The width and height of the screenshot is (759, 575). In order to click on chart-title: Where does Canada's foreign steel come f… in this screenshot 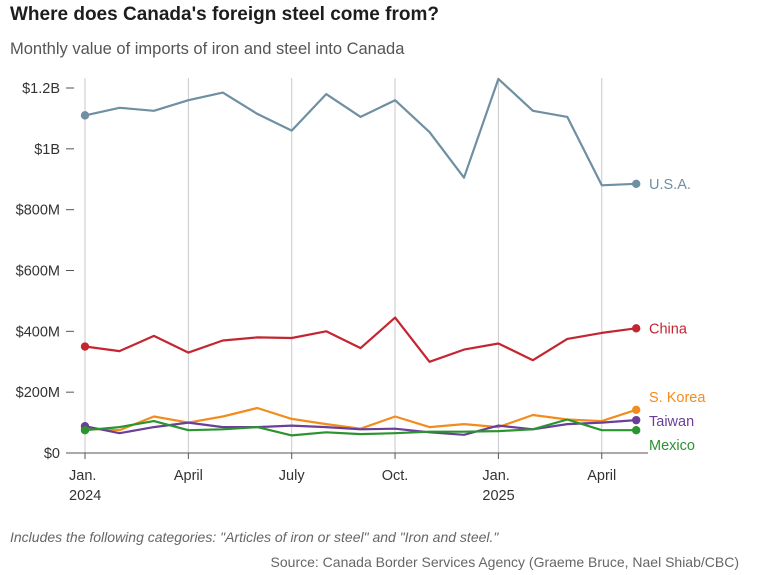, I will do `click(224, 14)`.